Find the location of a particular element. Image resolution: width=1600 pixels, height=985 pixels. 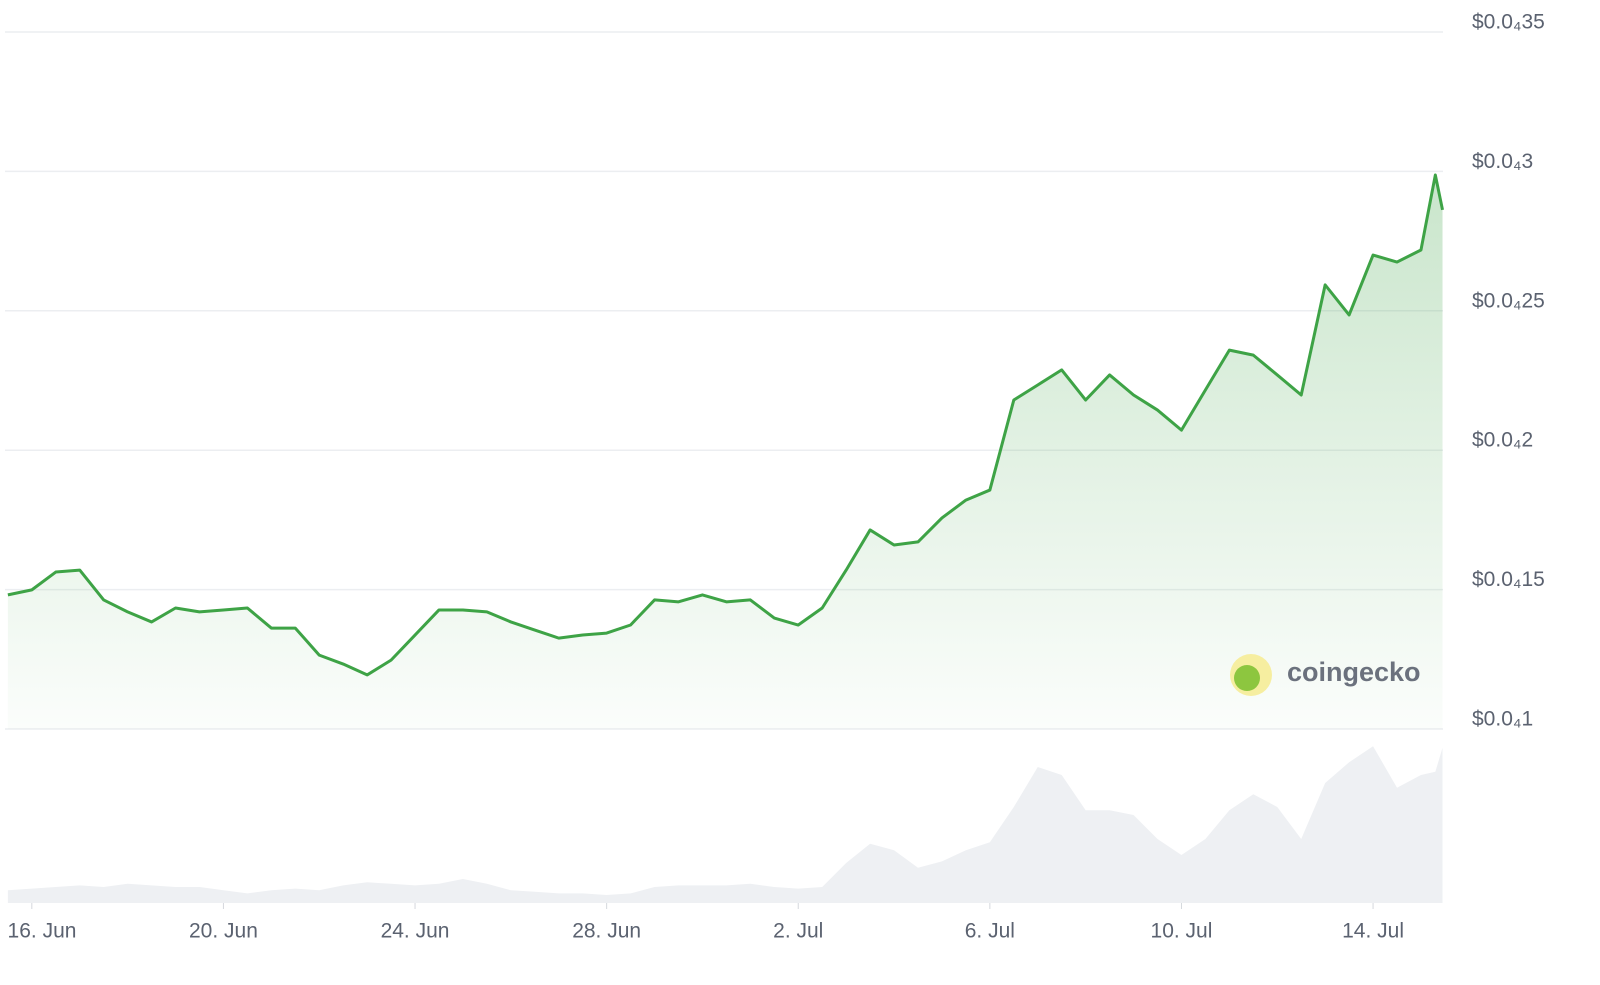

watermark-text: coingecko is located at coordinates (1354, 672).